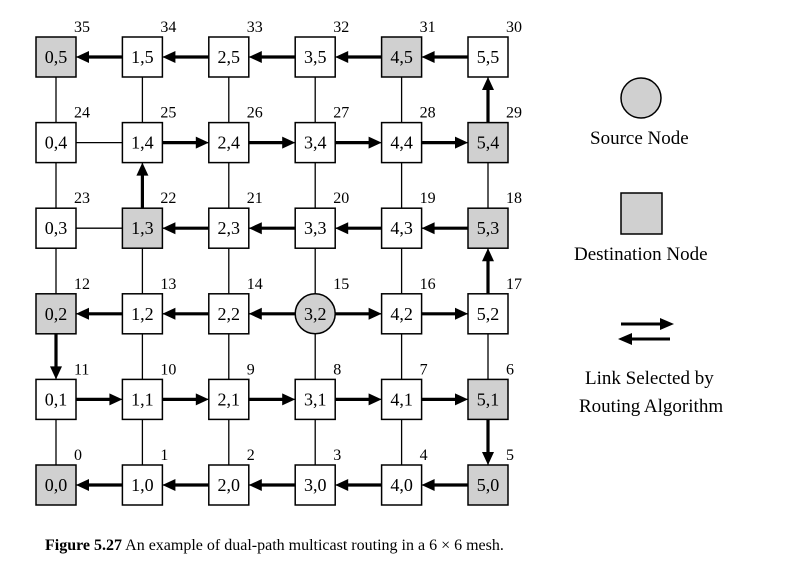  Describe the element at coordinates (235, 48) in the screenshot. I see `mesh-node: 2,5 33` at that location.